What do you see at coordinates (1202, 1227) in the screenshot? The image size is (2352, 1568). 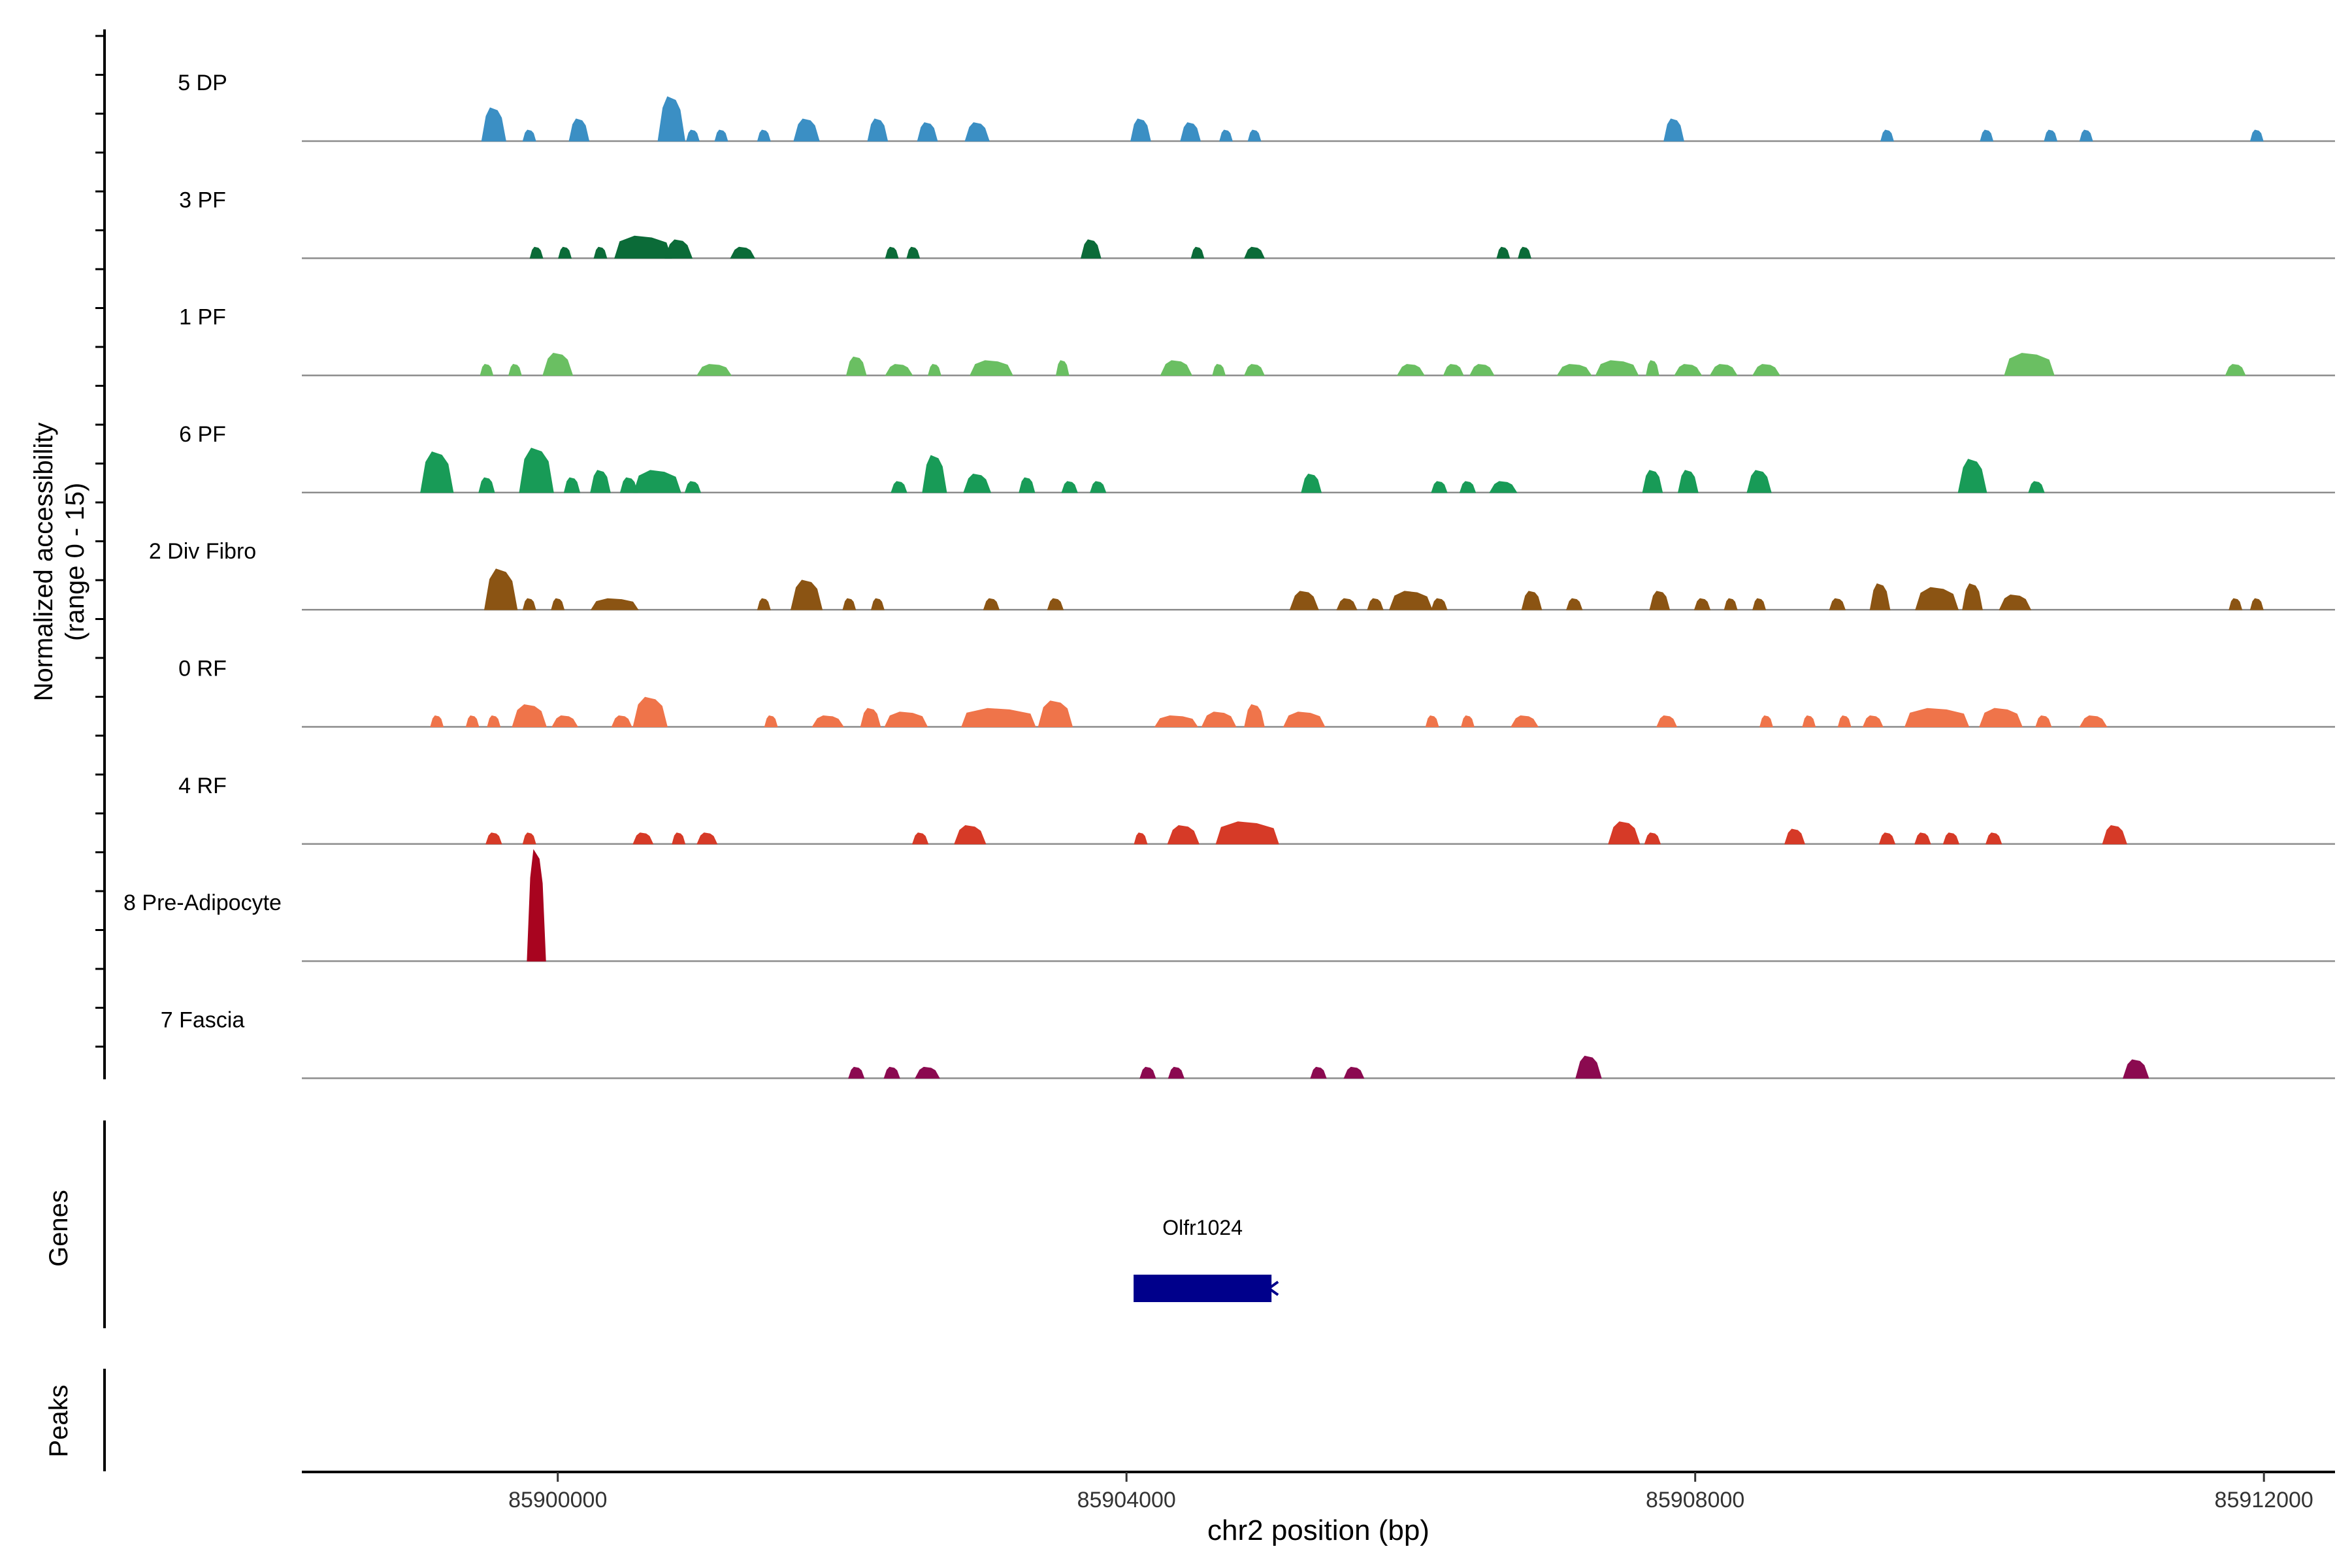 I see `gene-label: Olfr1024` at bounding box center [1202, 1227].